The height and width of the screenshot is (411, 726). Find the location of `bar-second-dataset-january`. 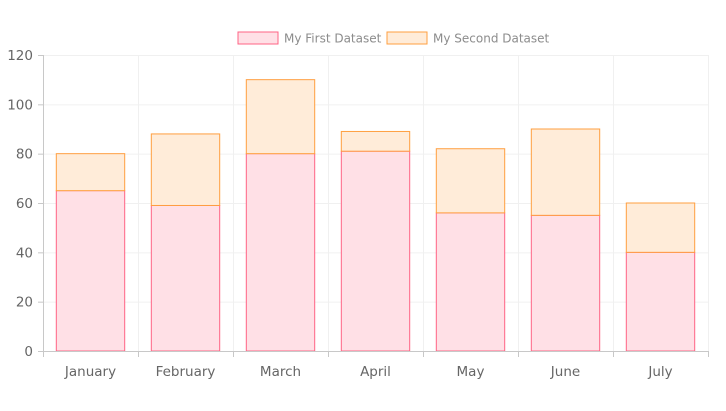

bar-second-dataset-january is located at coordinates (90, 172).